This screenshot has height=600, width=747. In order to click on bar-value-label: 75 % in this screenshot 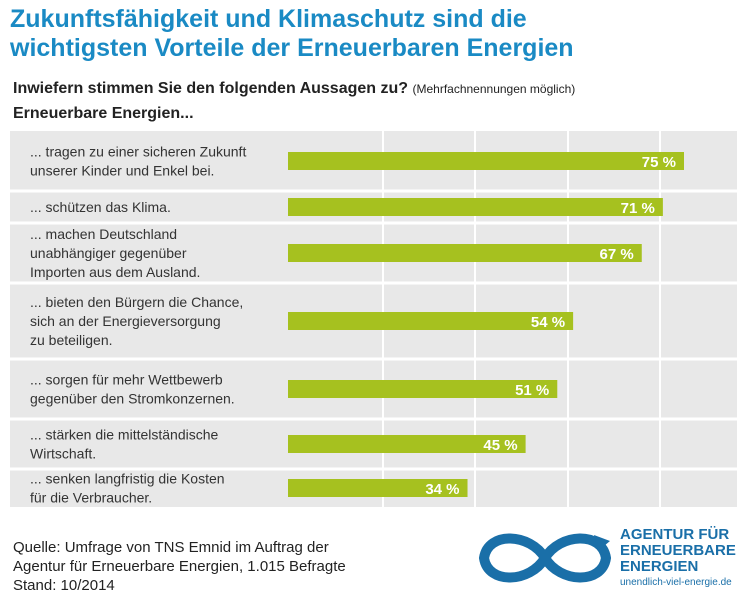, I will do `click(659, 162)`.